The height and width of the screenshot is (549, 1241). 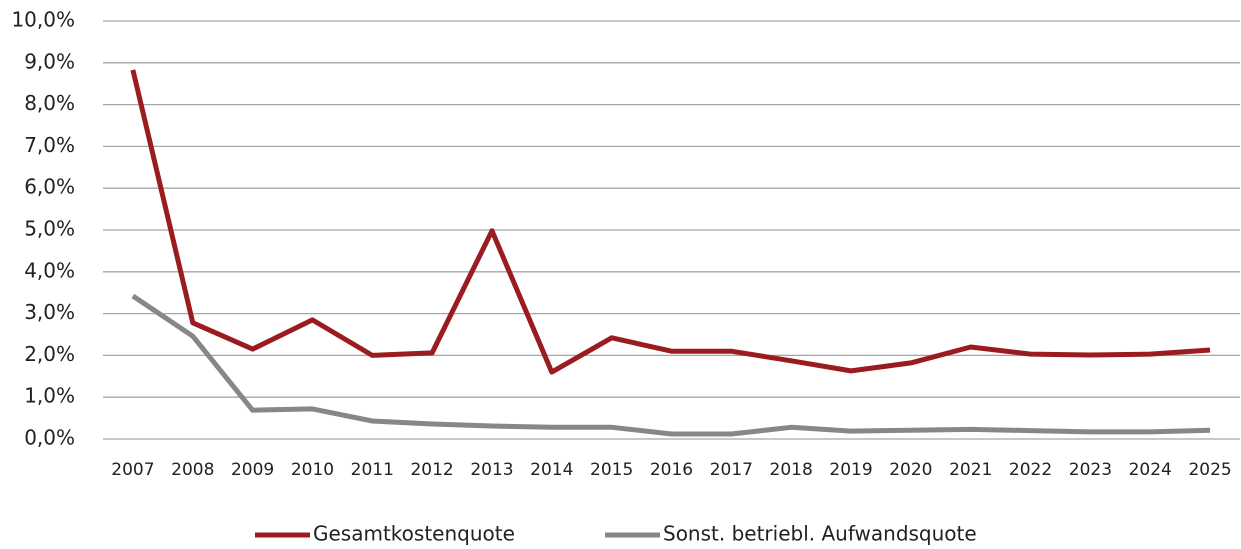 What do you see at coordinates (1150, 470) in the screenshot?
I see `x-tick-label: 2024` at bounding box center [1150, 470].